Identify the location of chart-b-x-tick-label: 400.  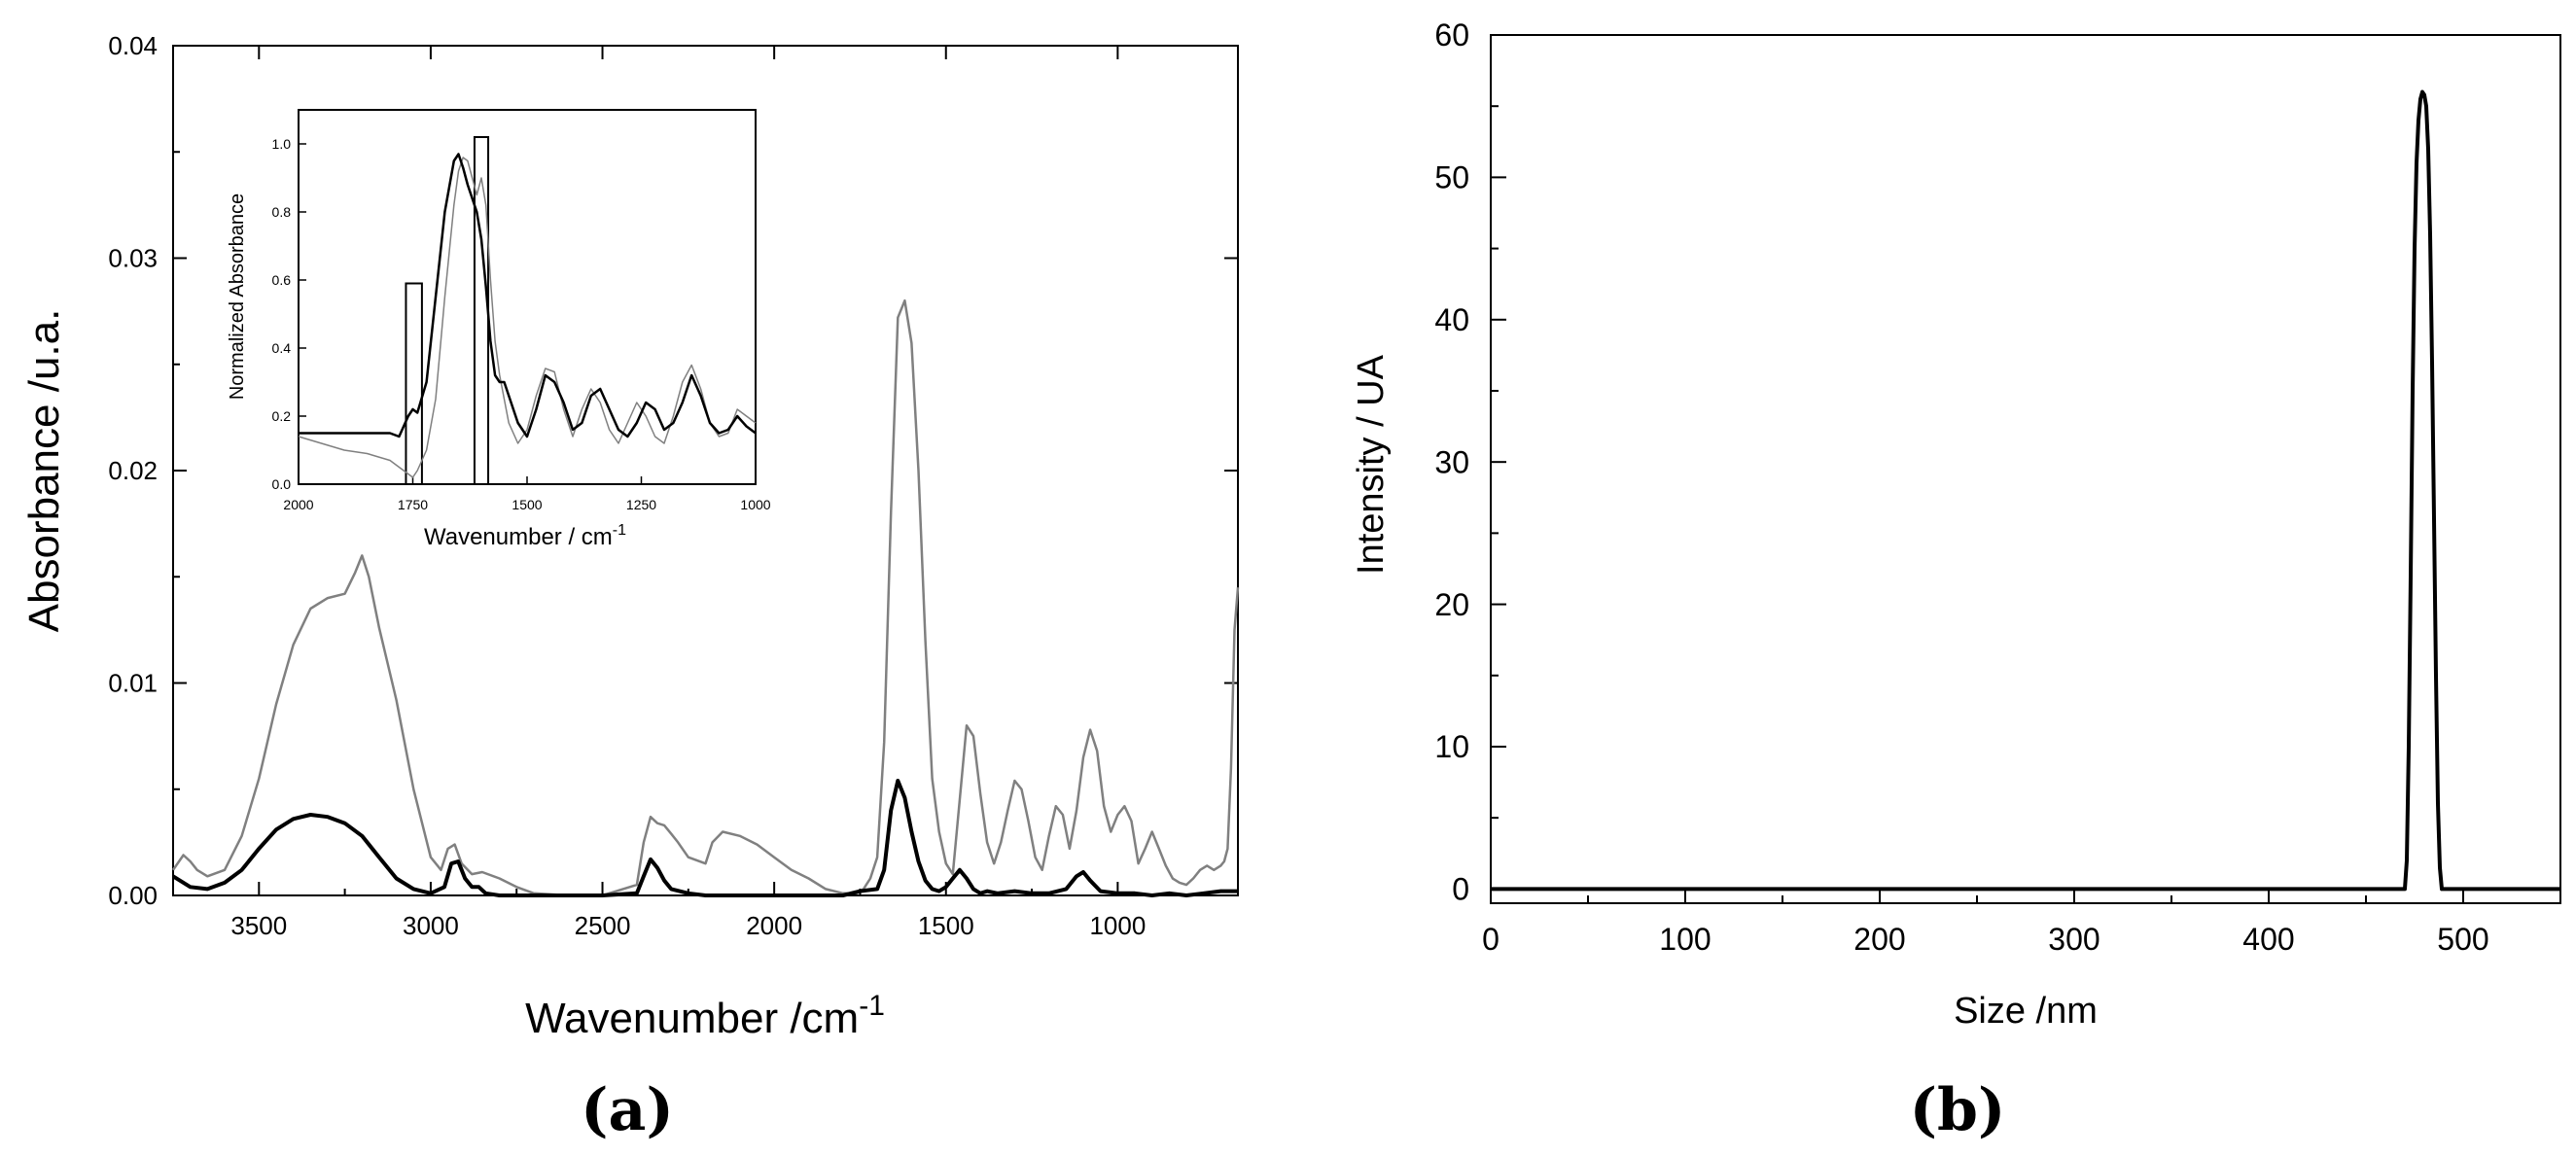
(2268, 939).